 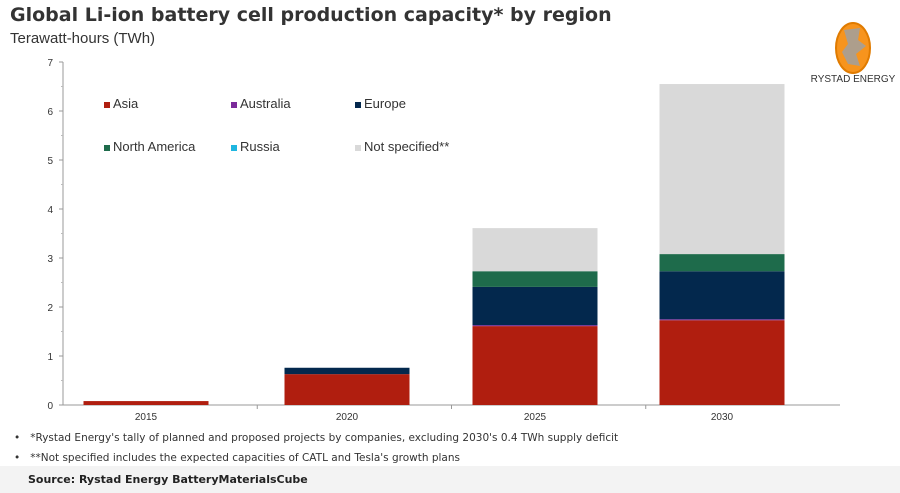 What do you see at coordinates (722, 169) in the screenshot?
I see `bar-not-specified--2030` at bounding box center [722, 169].